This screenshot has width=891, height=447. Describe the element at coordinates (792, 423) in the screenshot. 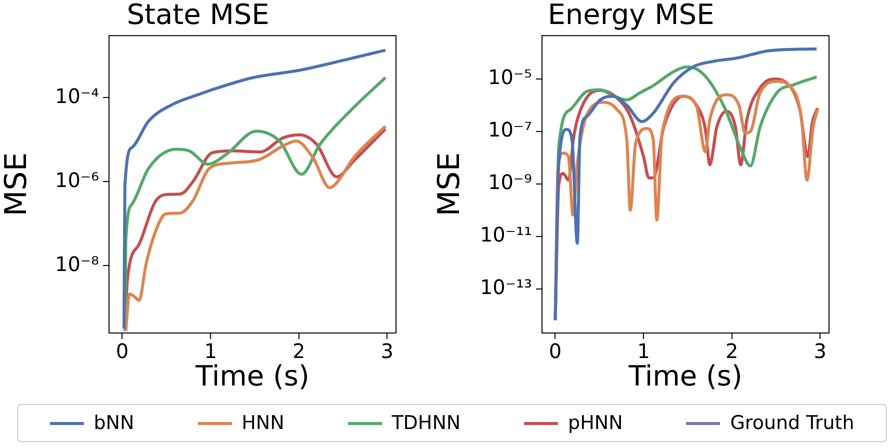

I see `legend-label: Ground Truth` at that location.